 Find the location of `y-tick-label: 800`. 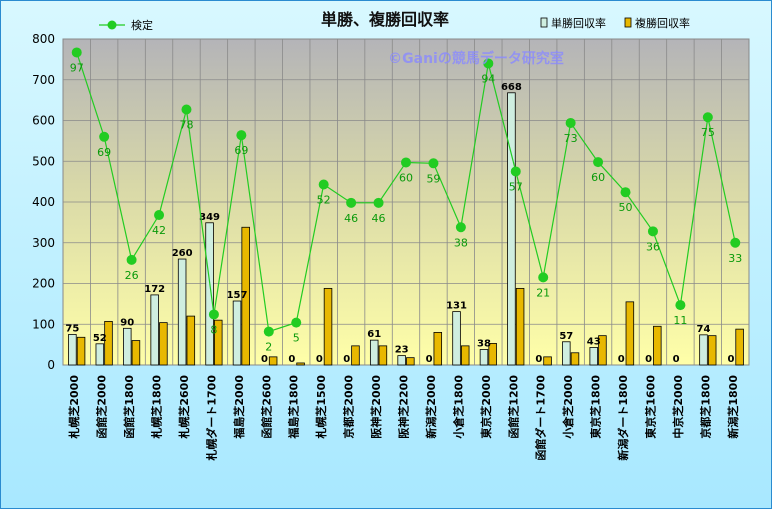

y-tick-label: 800 is located at coordinates (43, 39).